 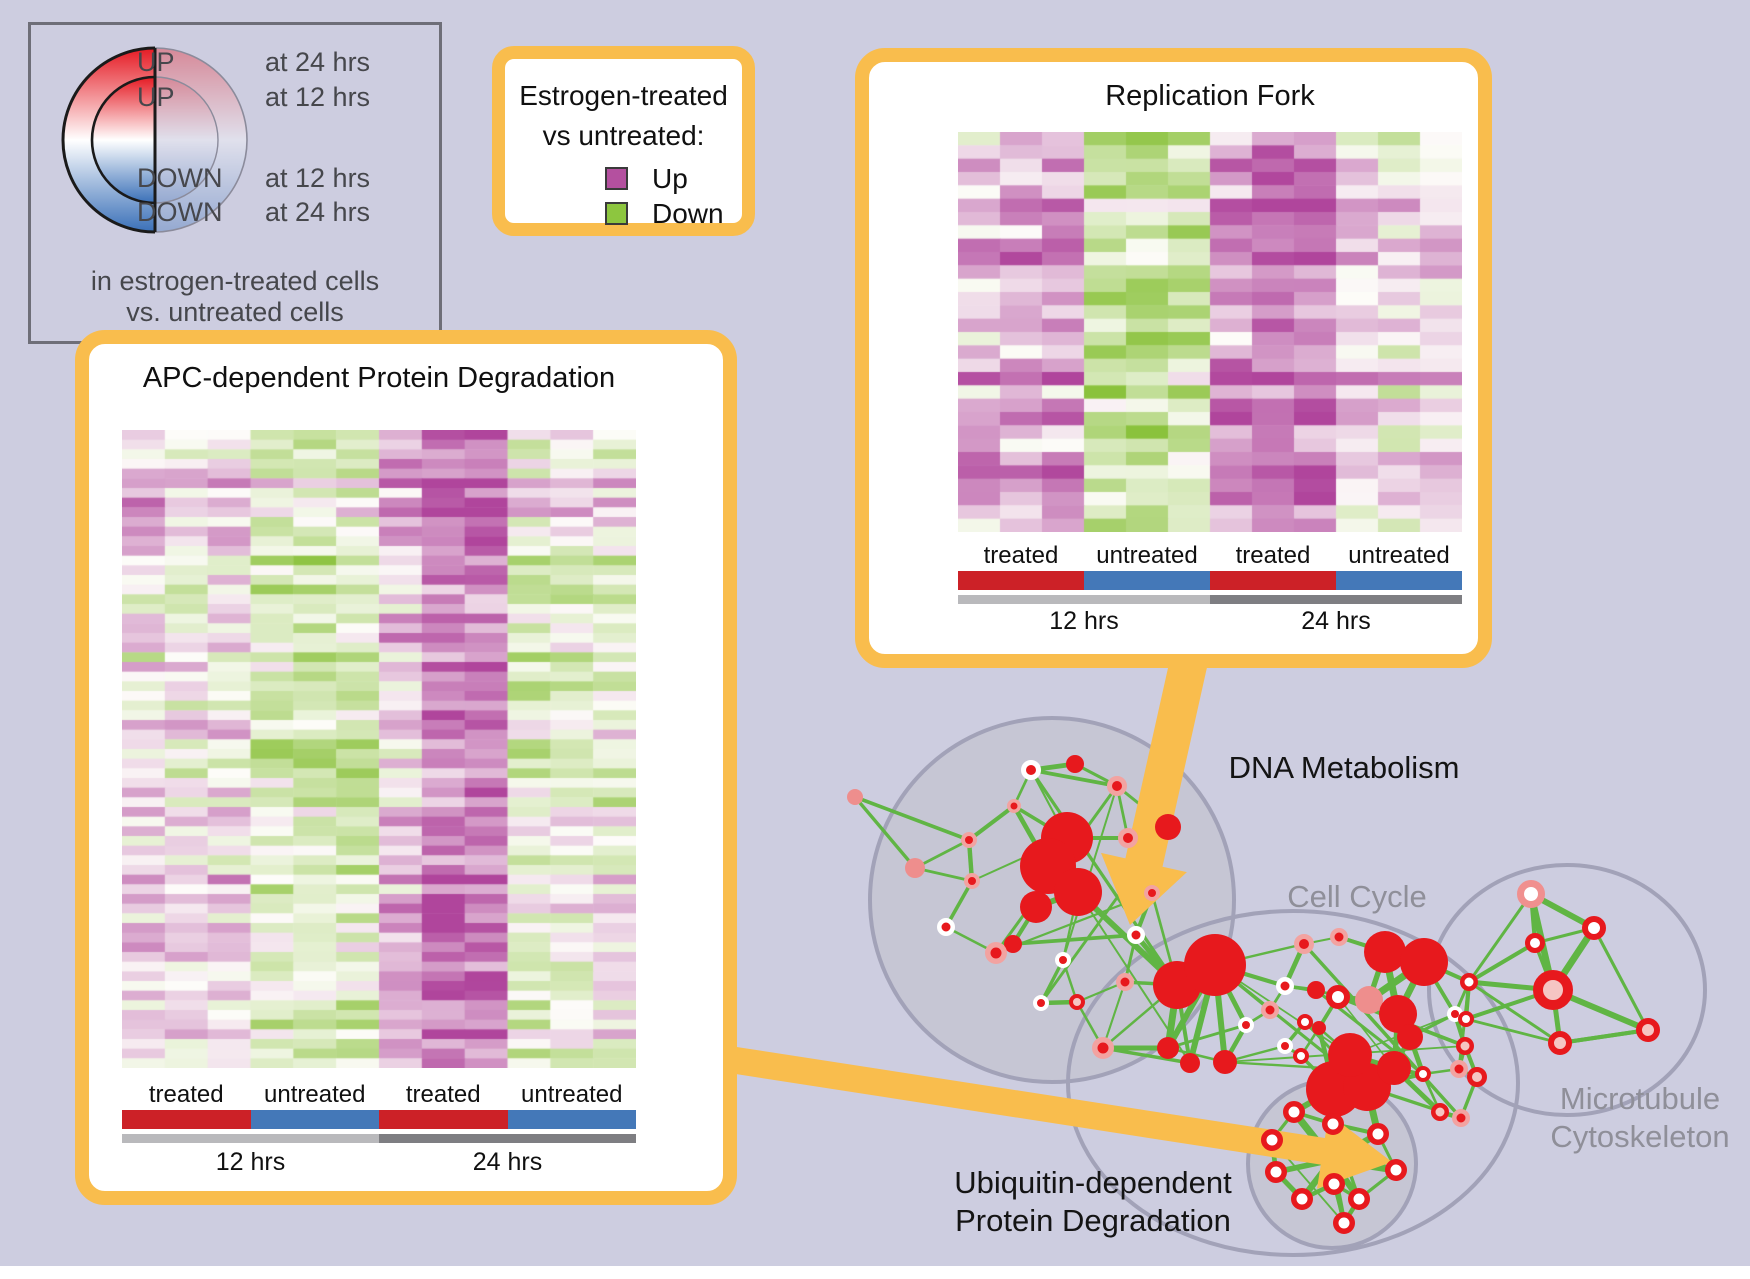 I want to click on microtubule-label-line1: Microtubule, so click(x=1640, y=1098).